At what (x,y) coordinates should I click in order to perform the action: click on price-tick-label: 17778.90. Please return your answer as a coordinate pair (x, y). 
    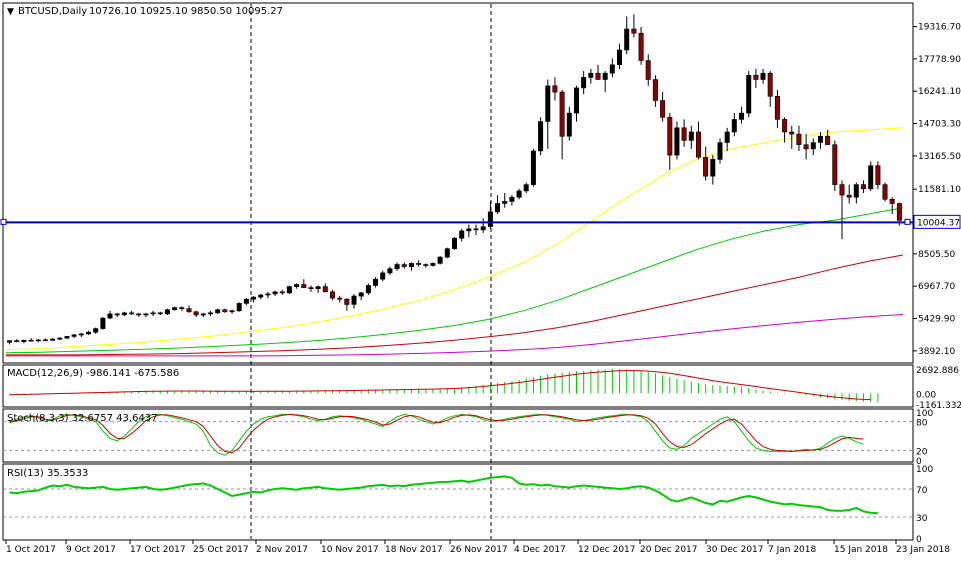
    Looking at the image, I should click on (939, 60).